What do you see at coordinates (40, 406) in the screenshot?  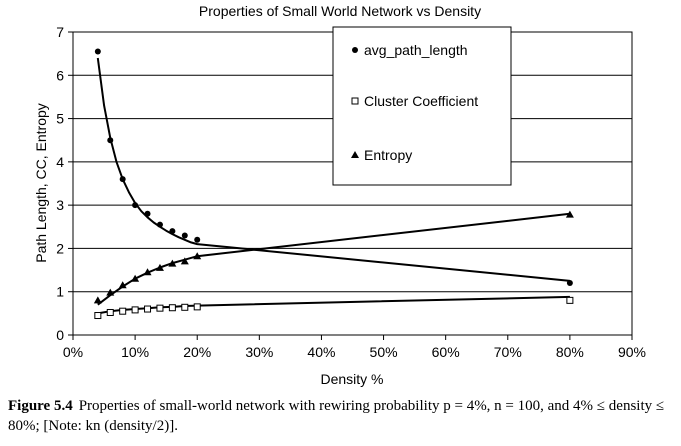 I see `caption-label: Figure 5.4` at bounding box center [40, 406].